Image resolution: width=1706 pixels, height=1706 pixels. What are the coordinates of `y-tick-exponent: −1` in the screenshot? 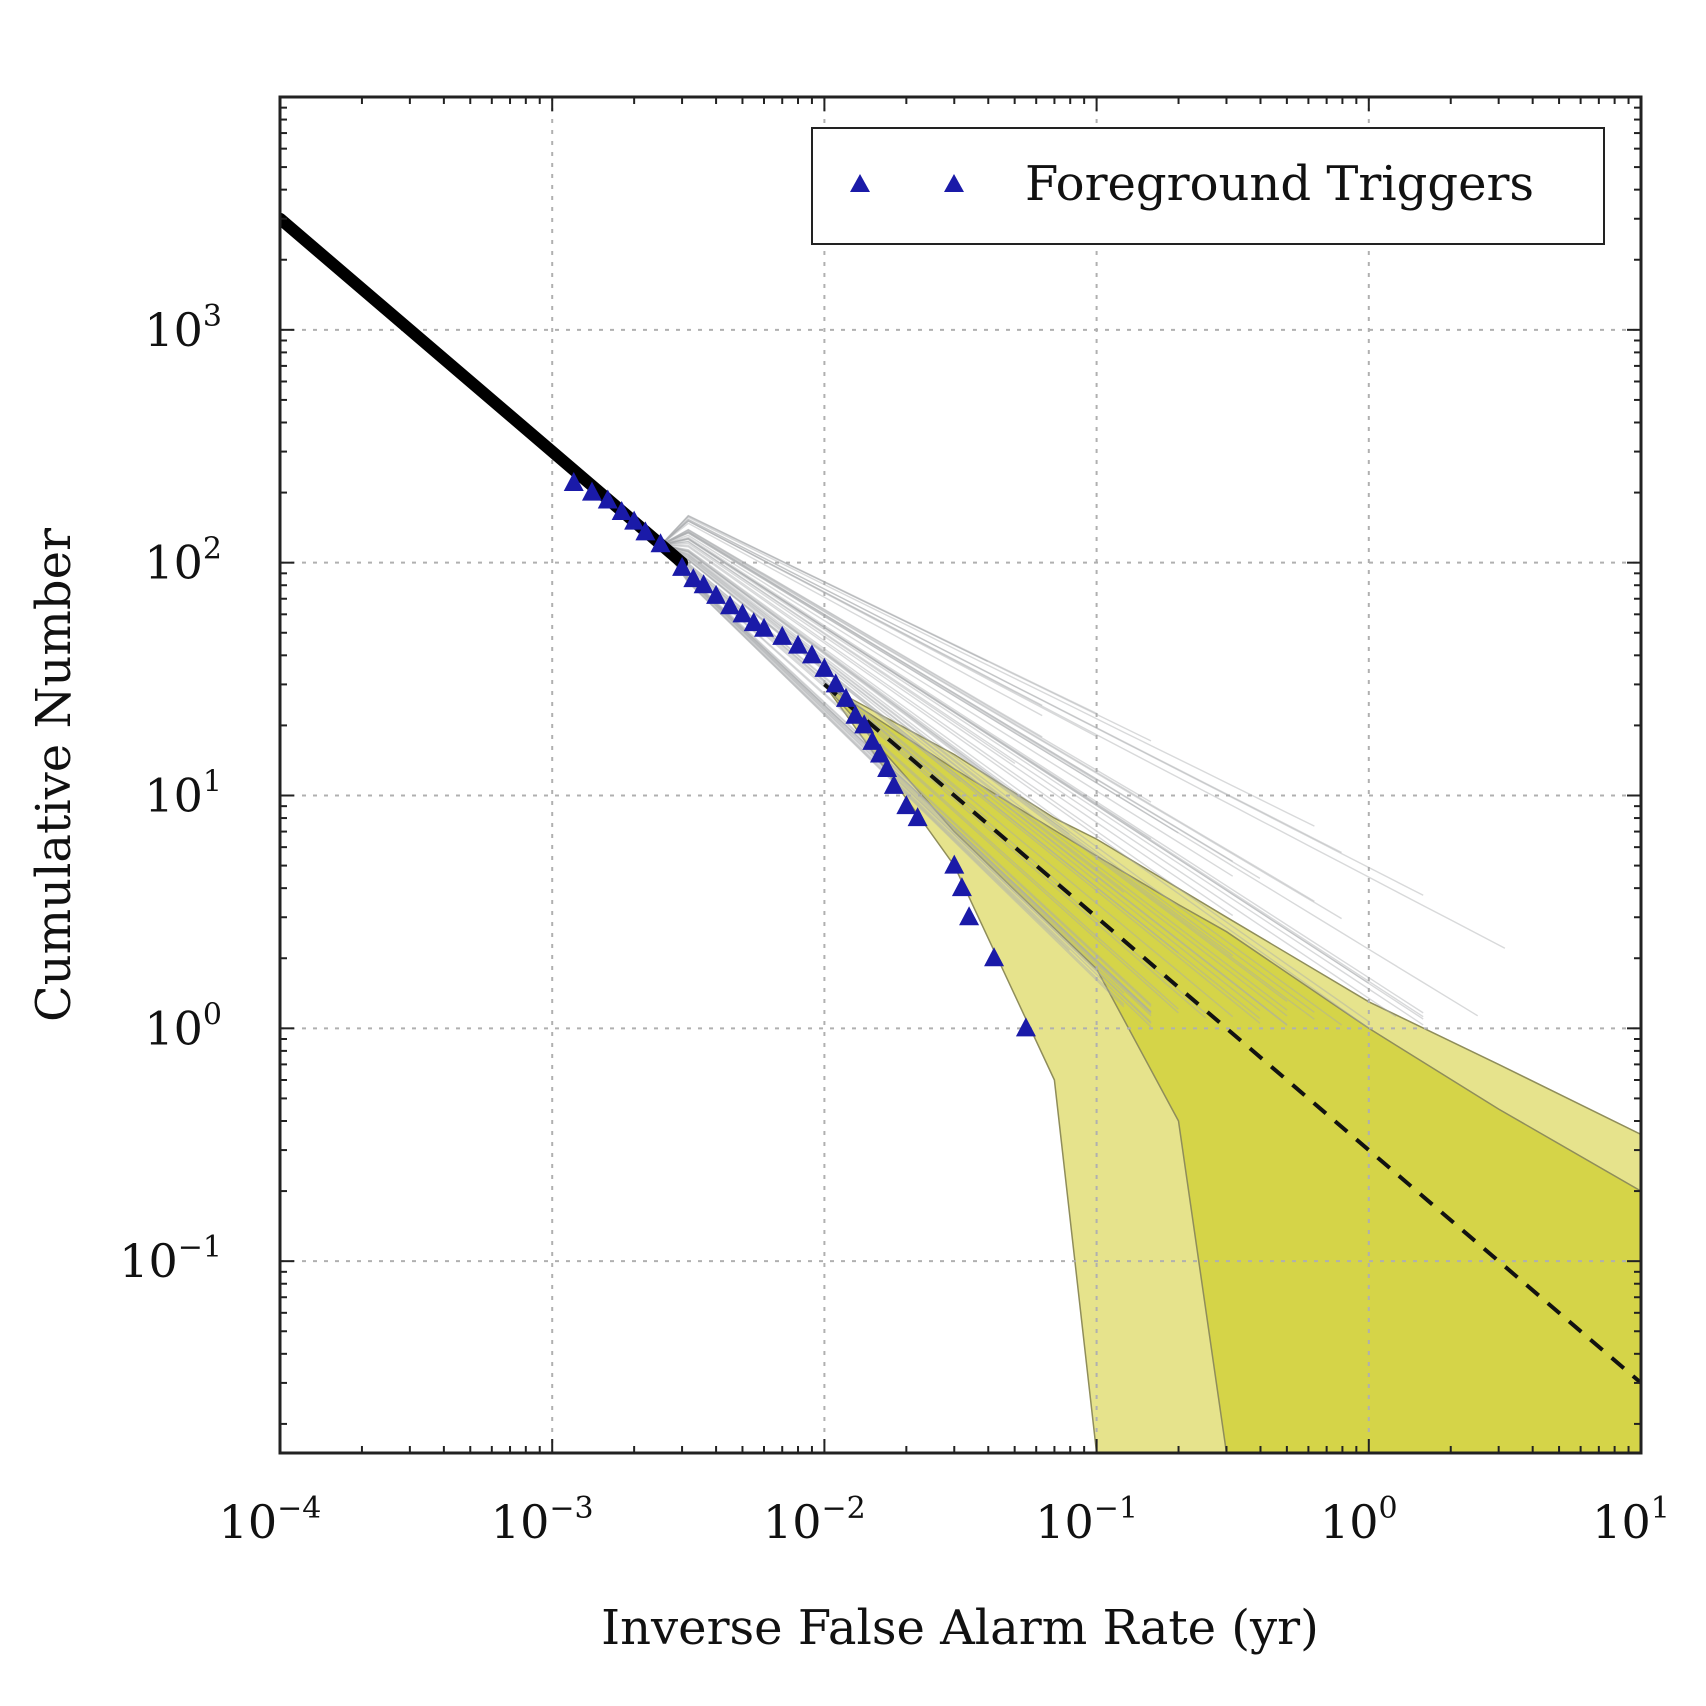 It's located at (200, 1247).